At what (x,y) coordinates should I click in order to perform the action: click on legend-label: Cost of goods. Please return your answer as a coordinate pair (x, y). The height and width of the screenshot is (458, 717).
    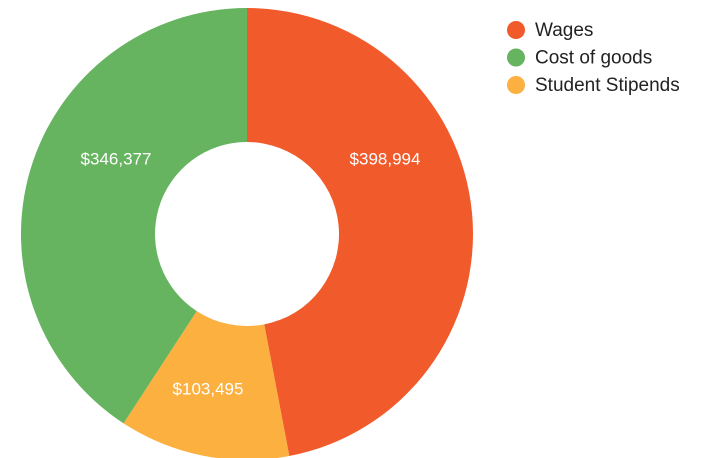
    Looking at the image, I should click on (593, 58).